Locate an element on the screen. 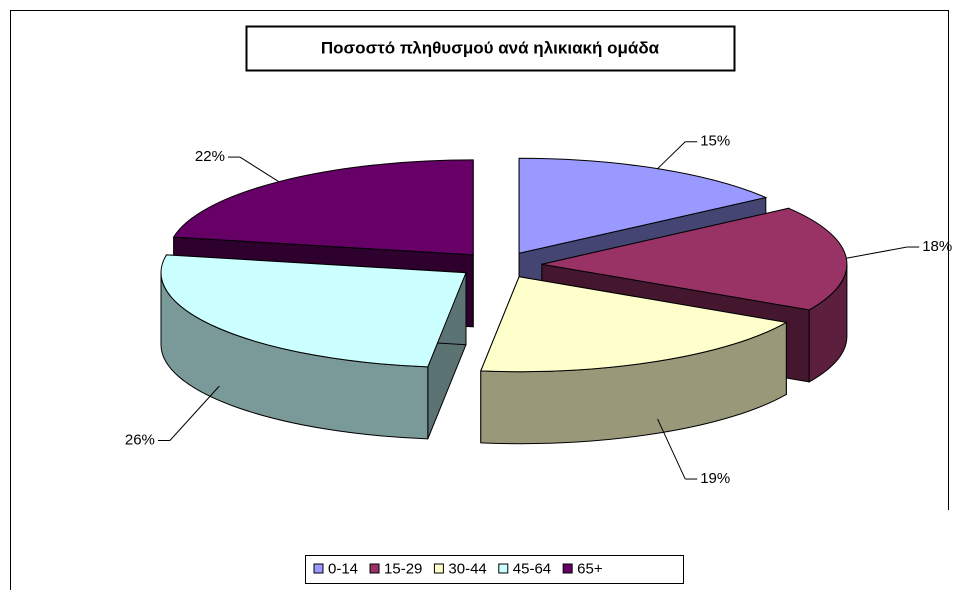 The image size is (965, 590). legend-label: 65+ is located at coordinates (590, 568).